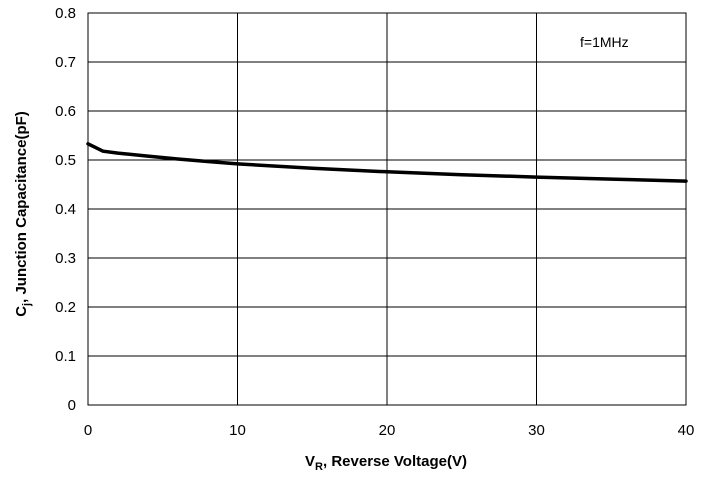 The height and width of the screenshot is (477, 714). I want to click on x-tick-label-3: 30, so click(536, 430).